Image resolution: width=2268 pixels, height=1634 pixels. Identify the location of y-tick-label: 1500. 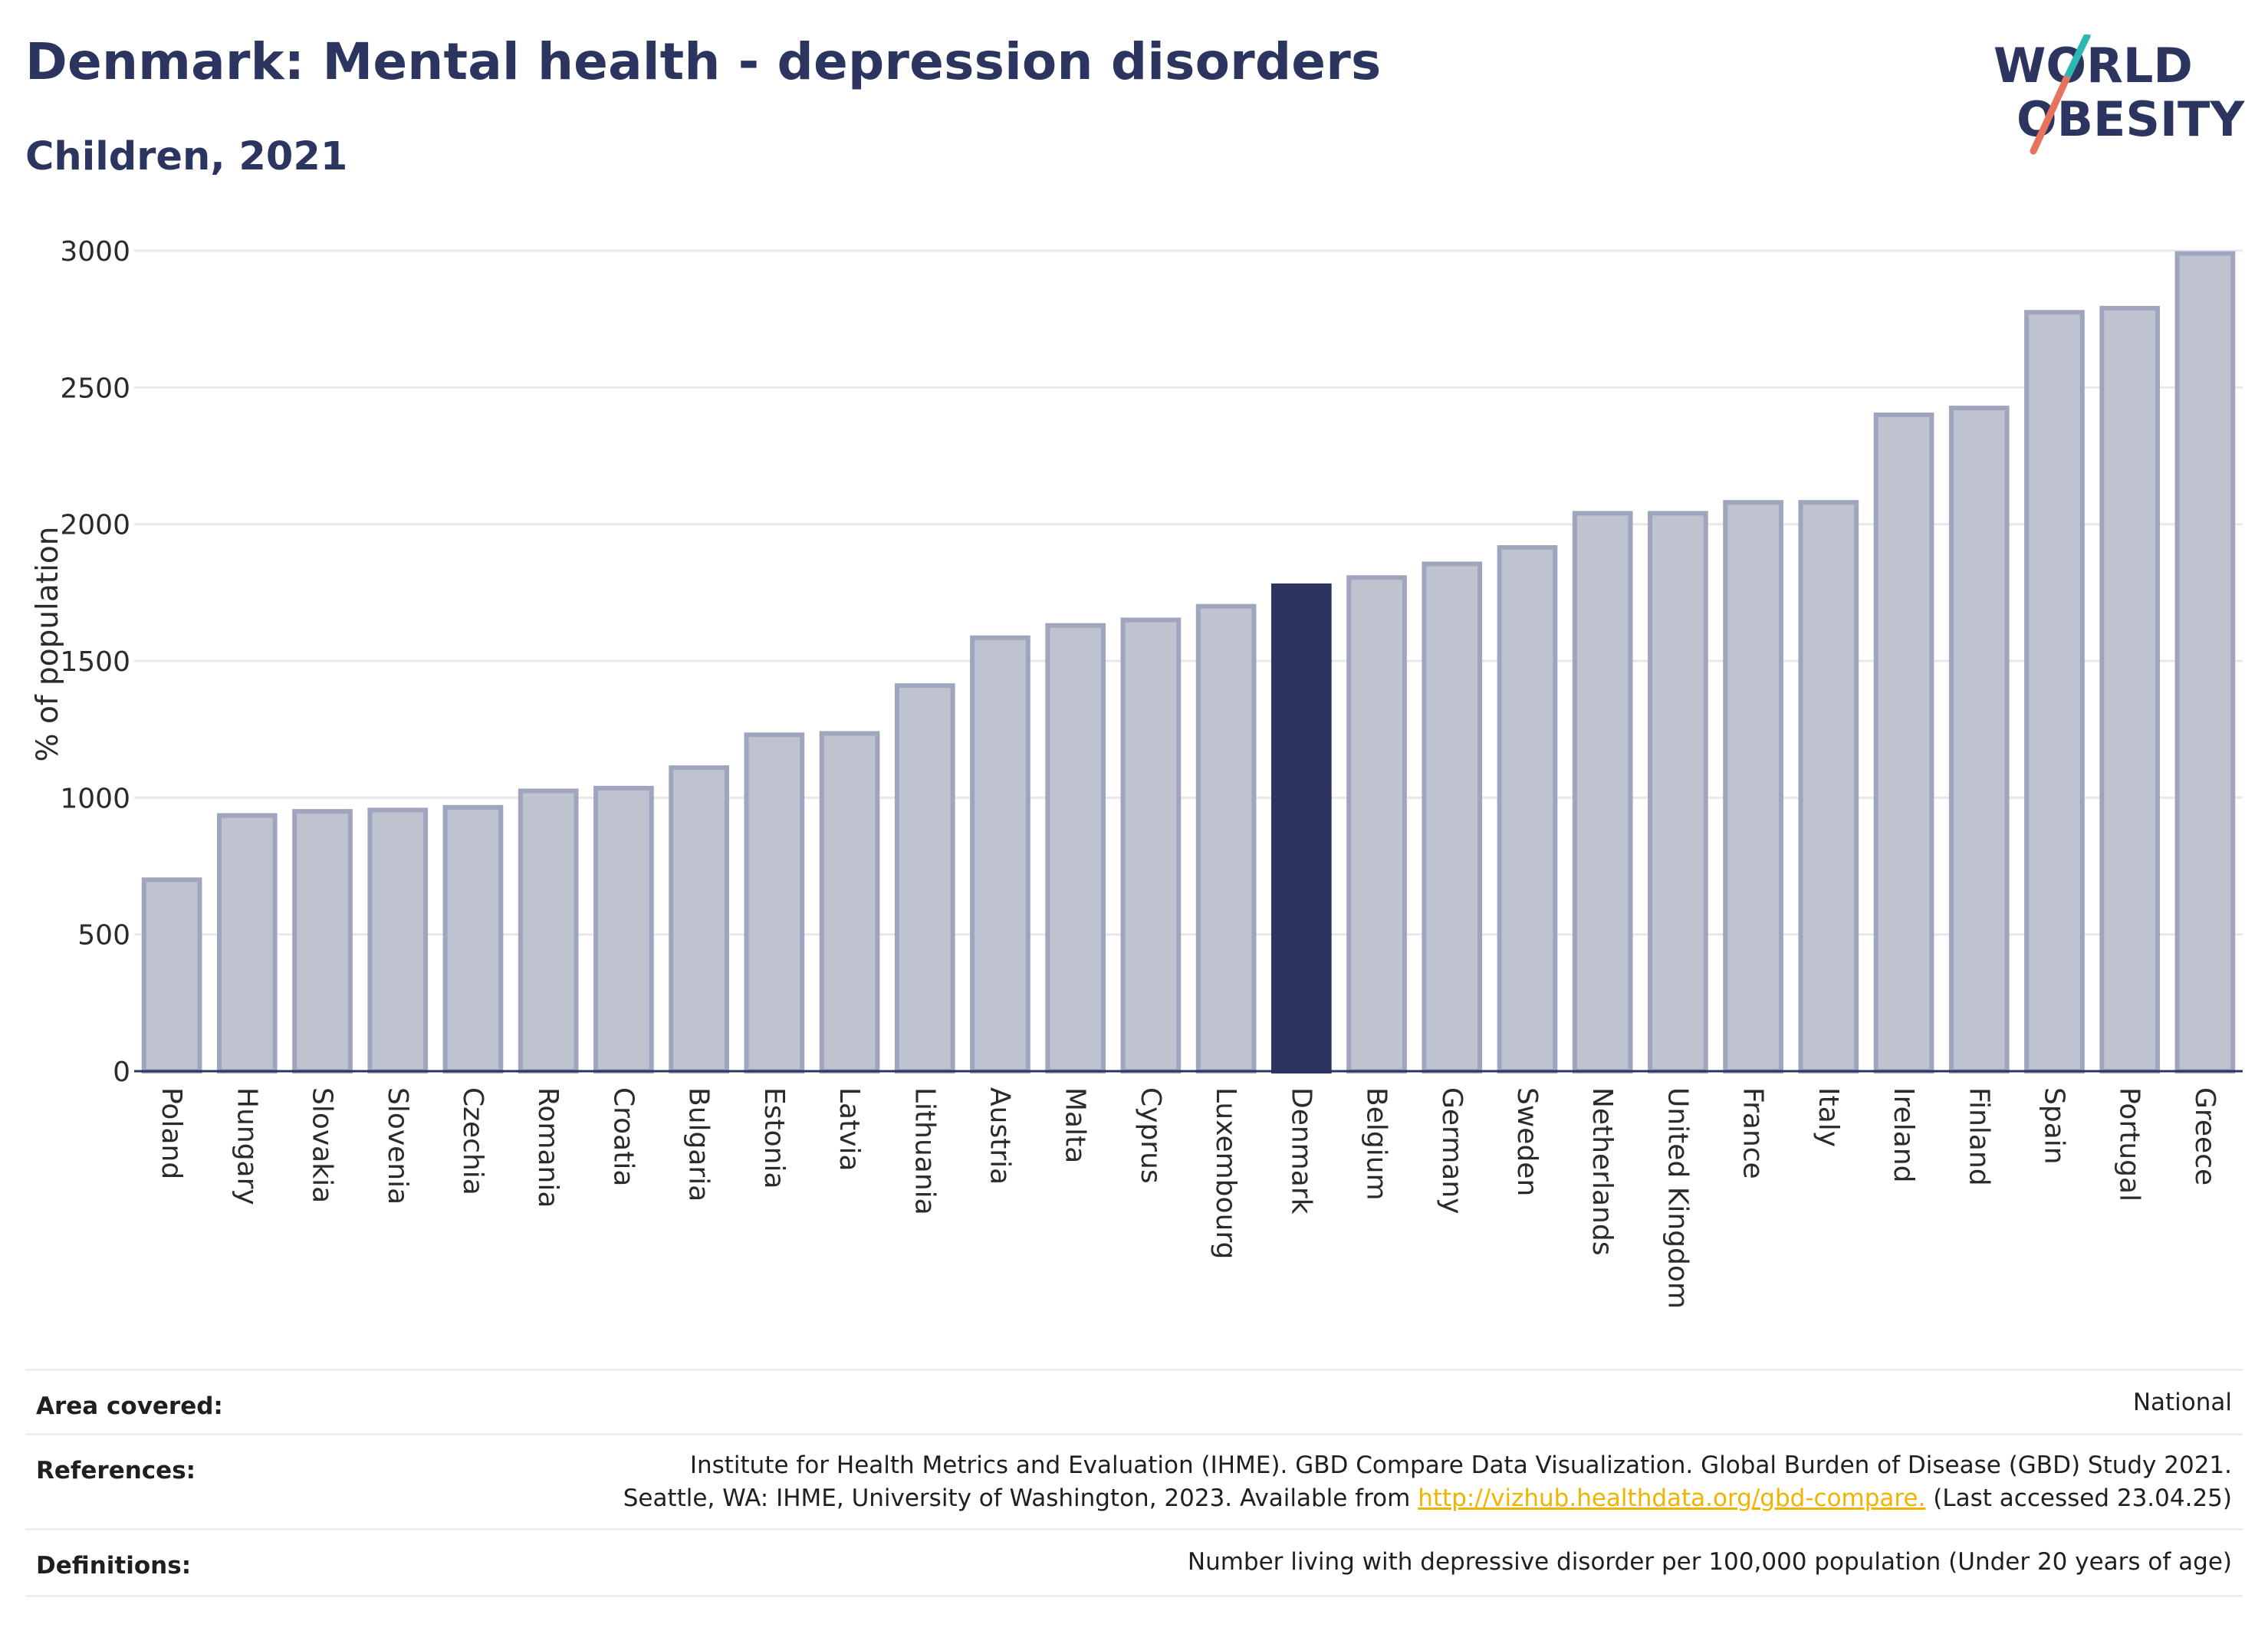
(95, 662).